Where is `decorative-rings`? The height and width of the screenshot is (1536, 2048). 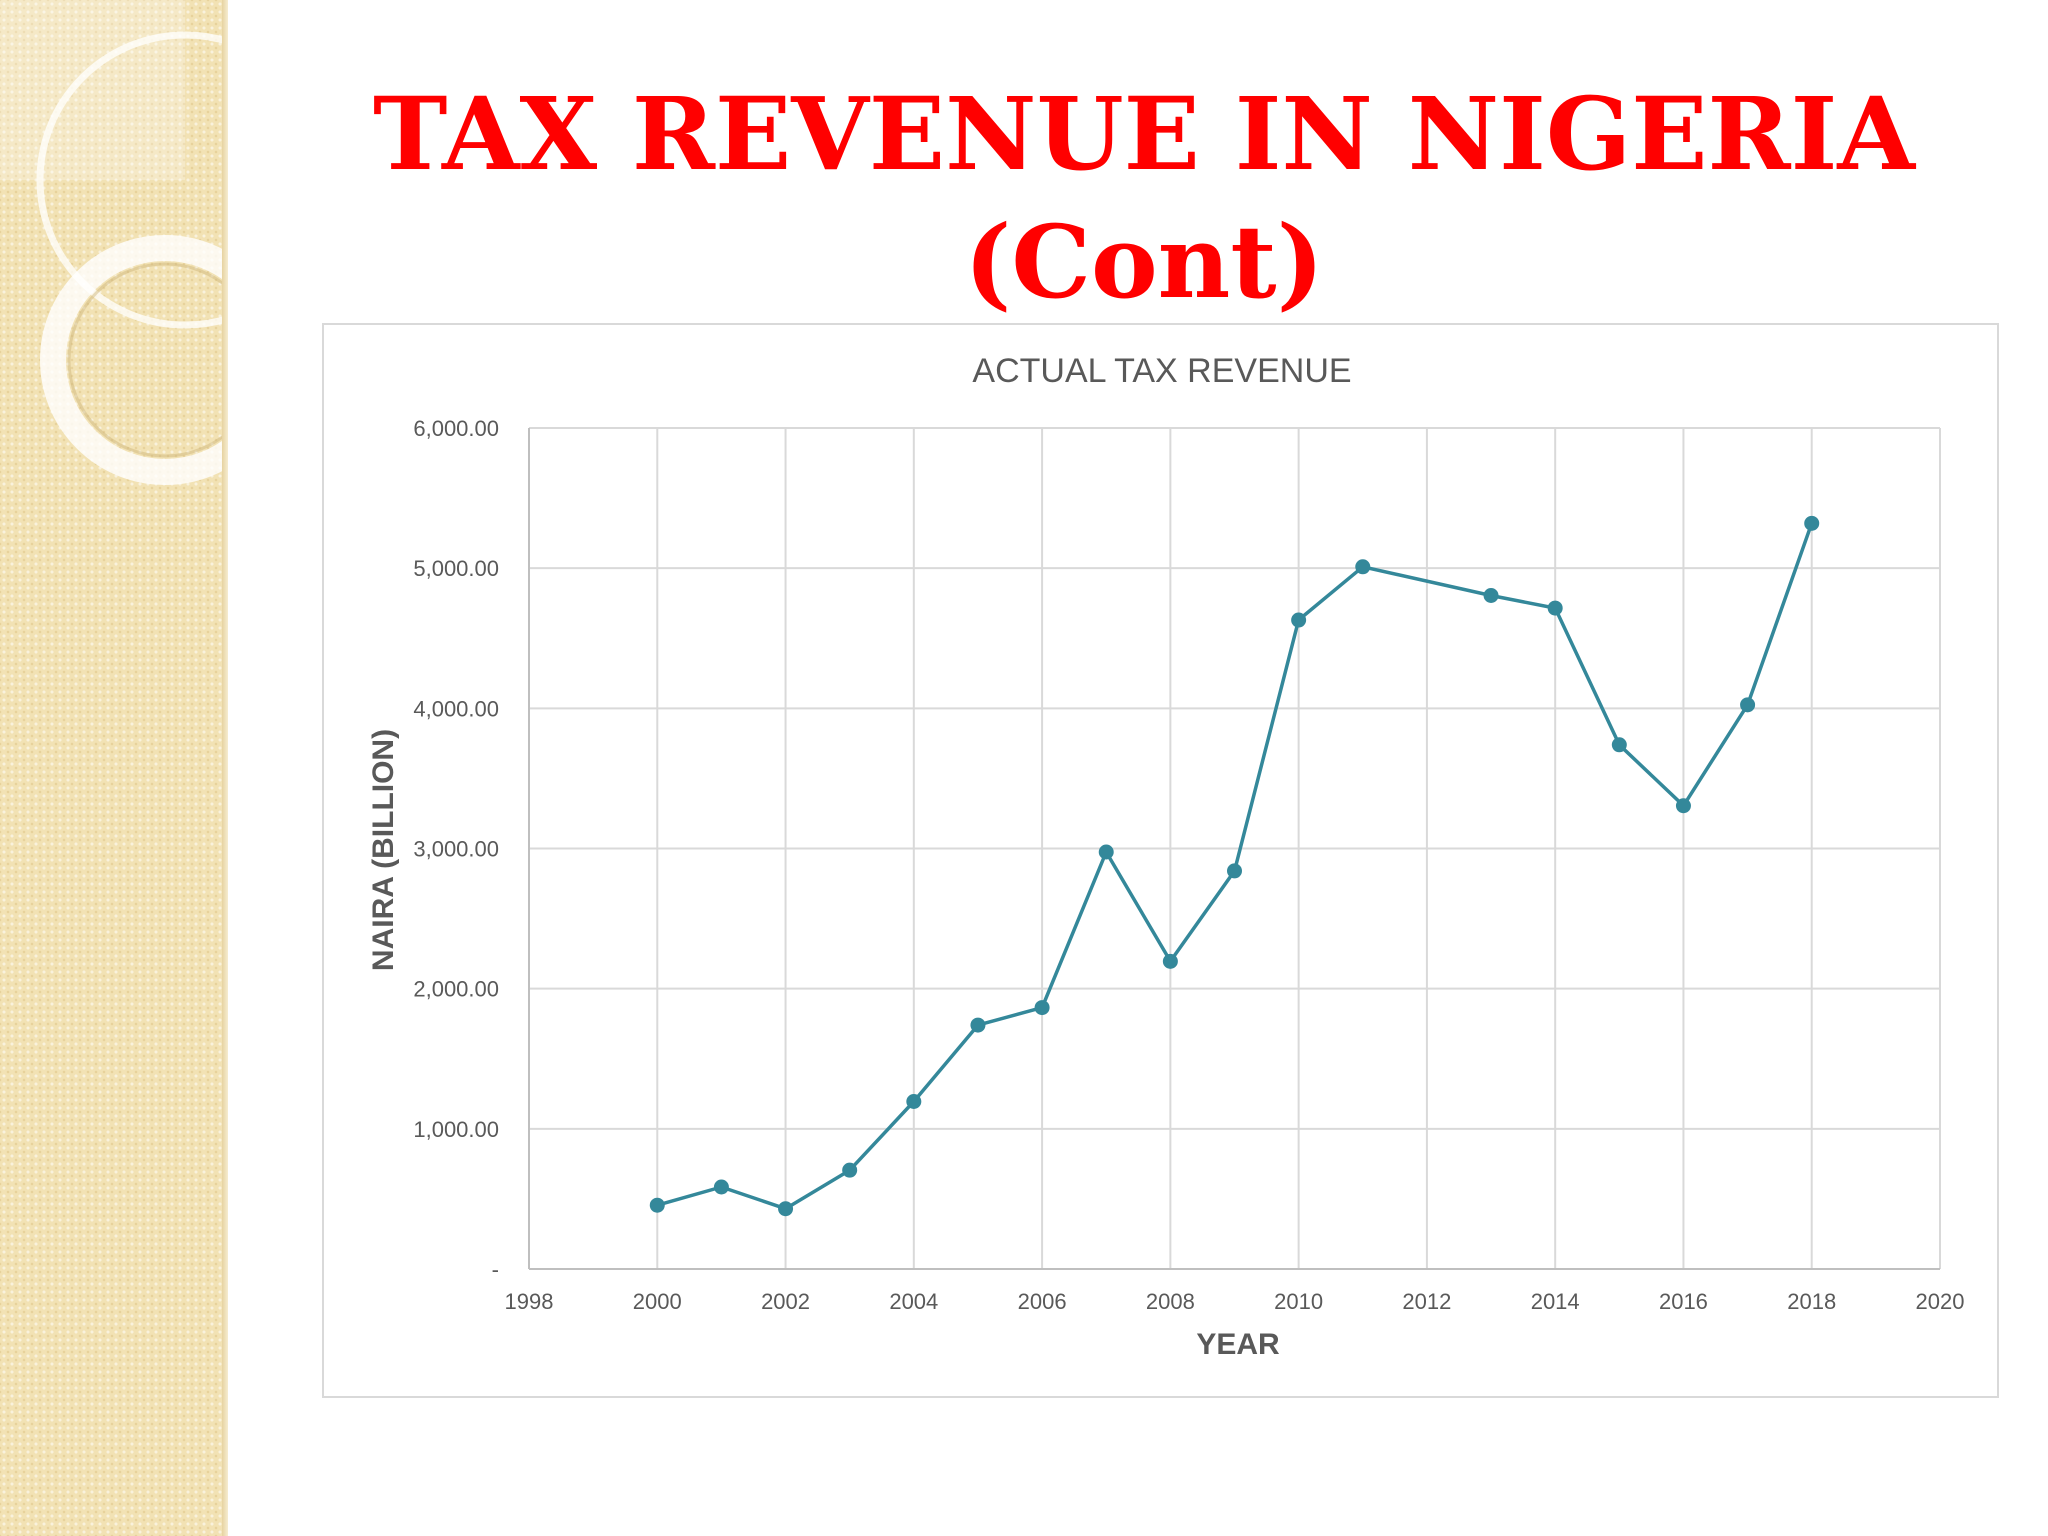 decorative-rings is located at coordinates (114, 242).